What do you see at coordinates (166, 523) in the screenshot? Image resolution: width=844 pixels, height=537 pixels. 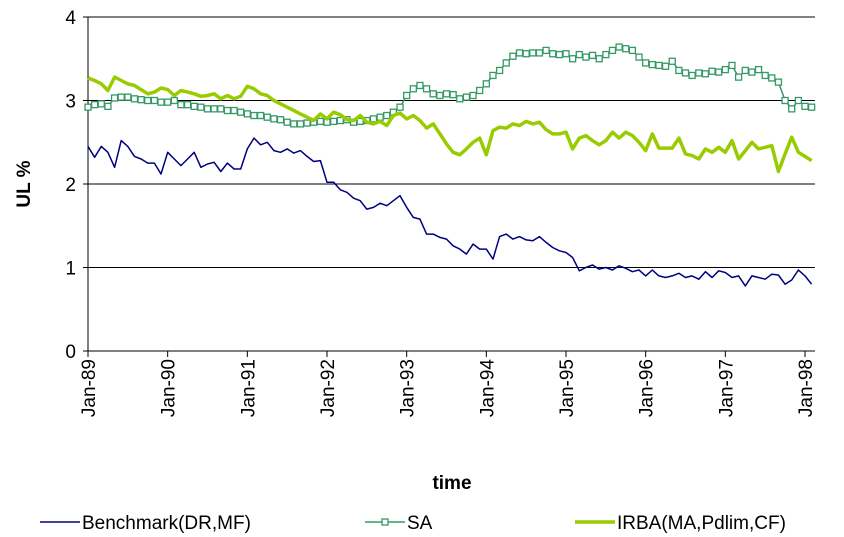 I see `legend-label: Benchmark(DR,MF)` at bounding box center [166, 523].